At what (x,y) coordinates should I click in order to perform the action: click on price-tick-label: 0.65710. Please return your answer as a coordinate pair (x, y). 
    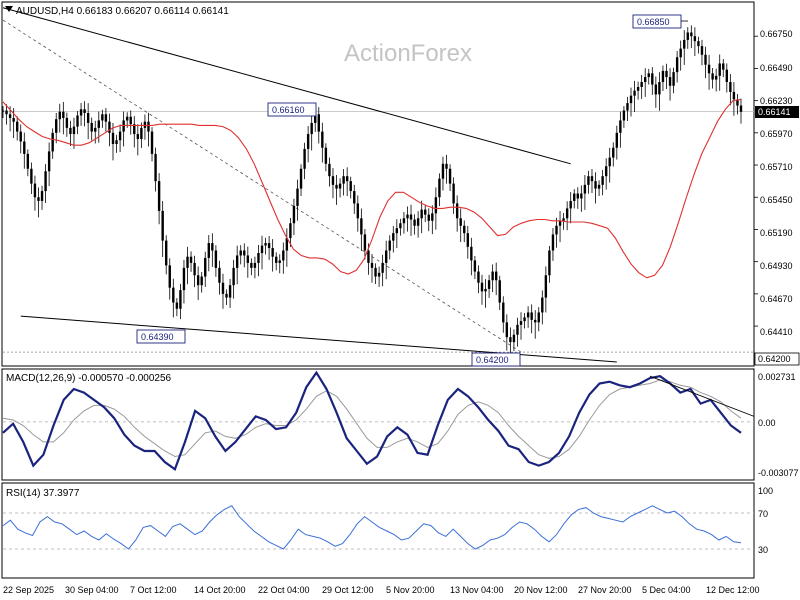
    Looking at the image, I should click on (776, 167).